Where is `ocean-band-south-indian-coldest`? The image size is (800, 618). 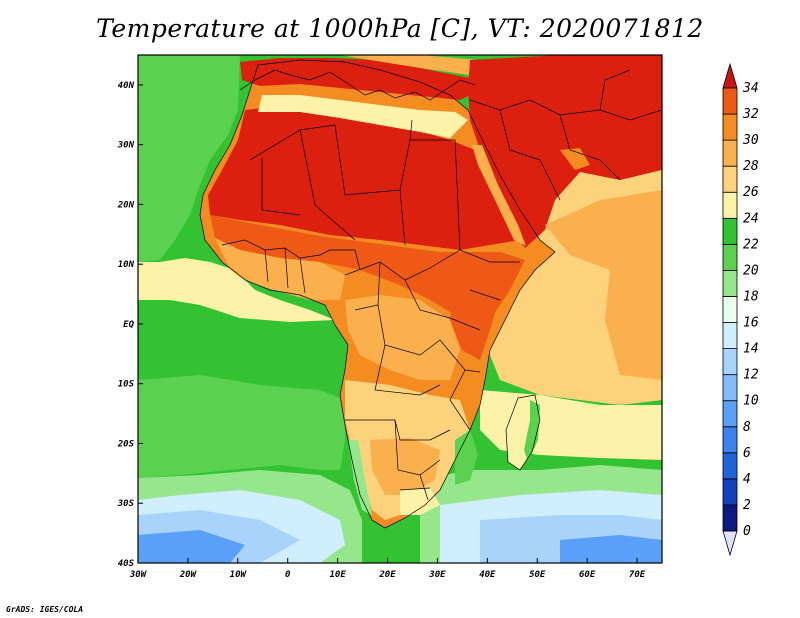
ocean-band-south-indian-coldest is located at coordinates (611, 549).